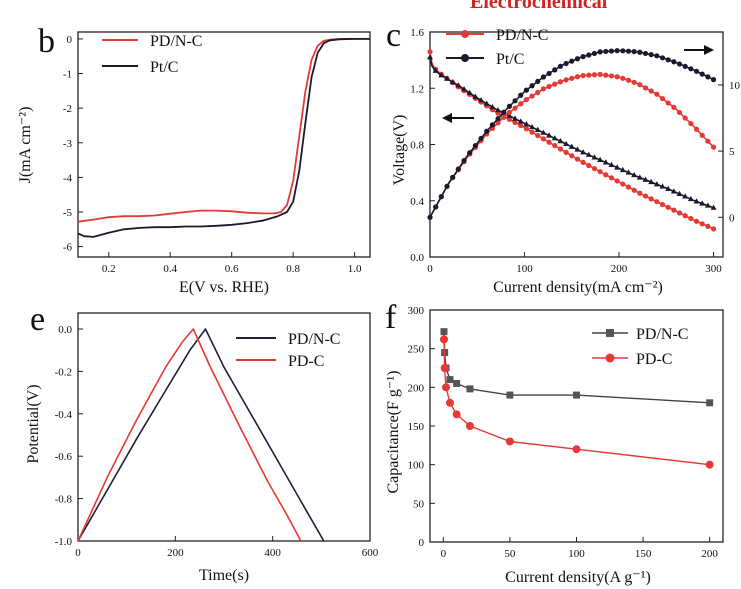 The height and width of the screenshot is (589, 741). What do you see at coordinates (497, 47) in the screenshot?
I see `panel-c-legend: PD/N-C Pt/C` at bounding box center [497, 47].